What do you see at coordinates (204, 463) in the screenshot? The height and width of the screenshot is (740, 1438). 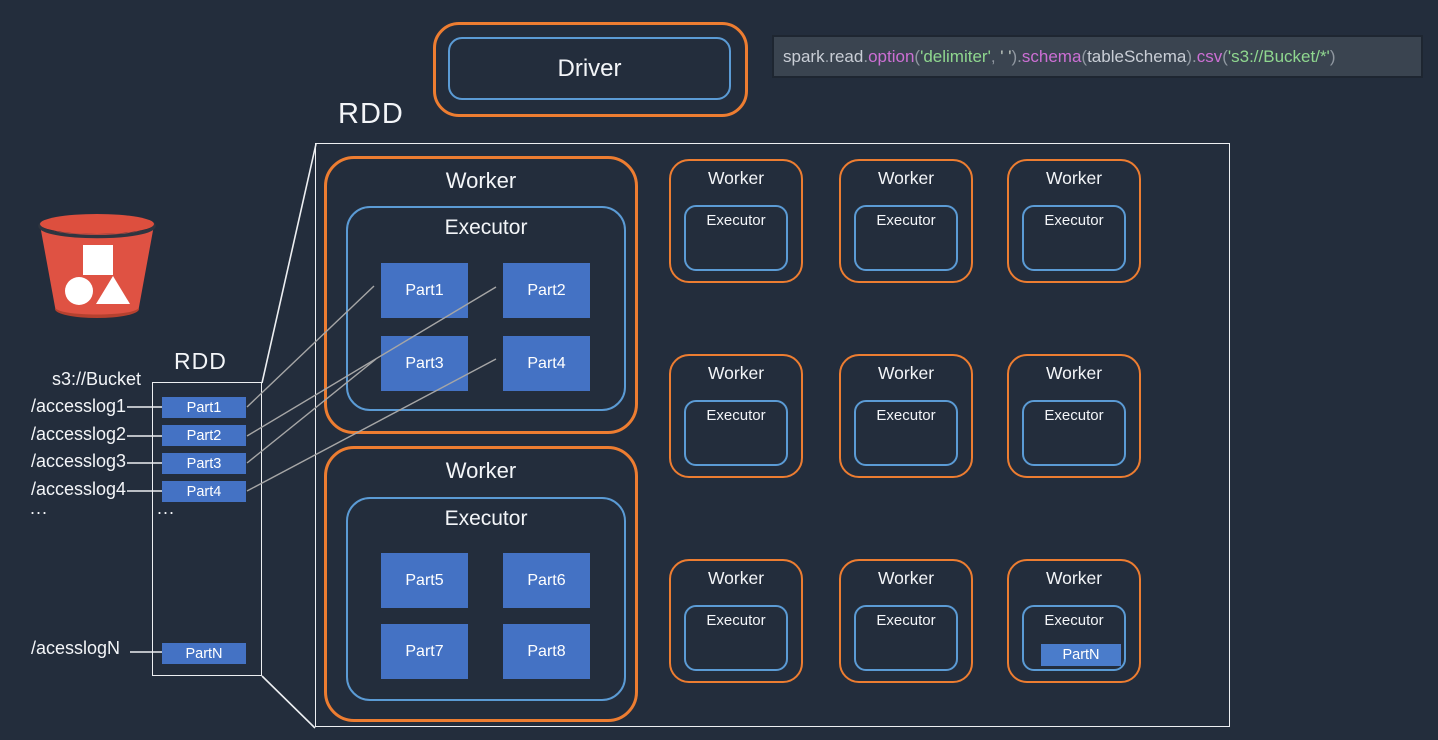 I see `rdd-part3-chip: Part3` at bounding box center [204, 463].